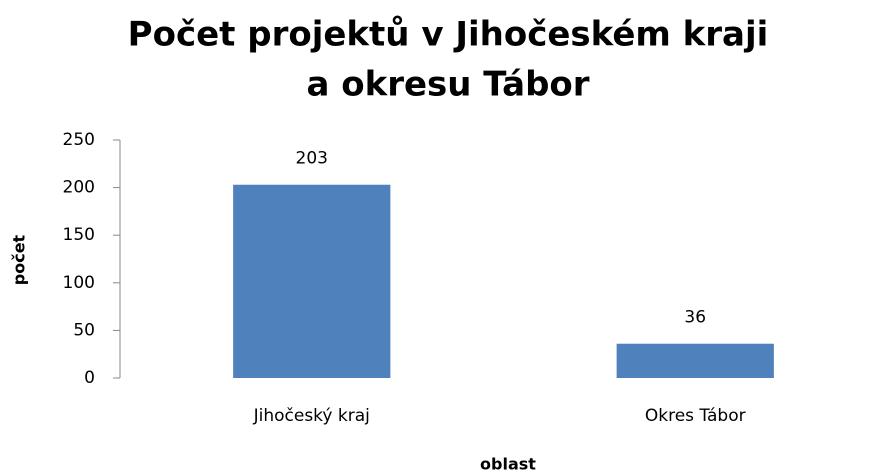  Describe the element at coordinates (79, 235) in the screenshot. I see `y-tick-label: 150` at that location.